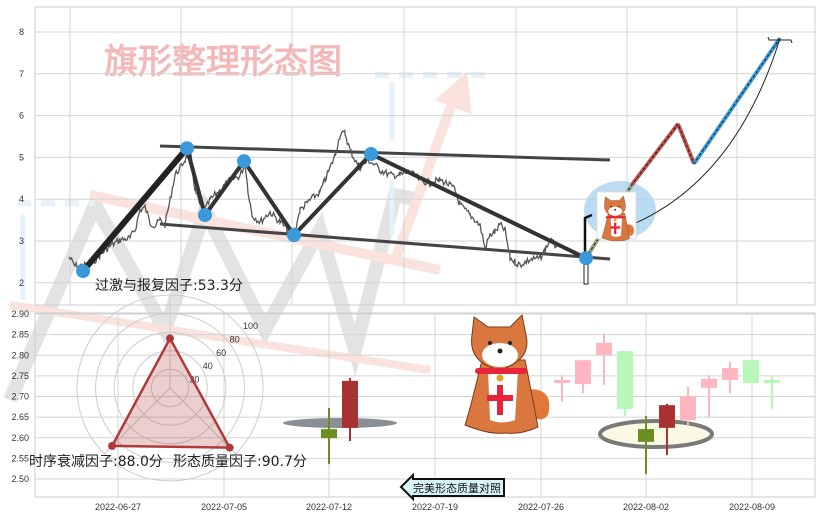 The height and width of the screenshot is (520, 822). Describe the element at coordinates (20, 335) in the screenshot. I see `y-tick-label: 2.85` at that location.